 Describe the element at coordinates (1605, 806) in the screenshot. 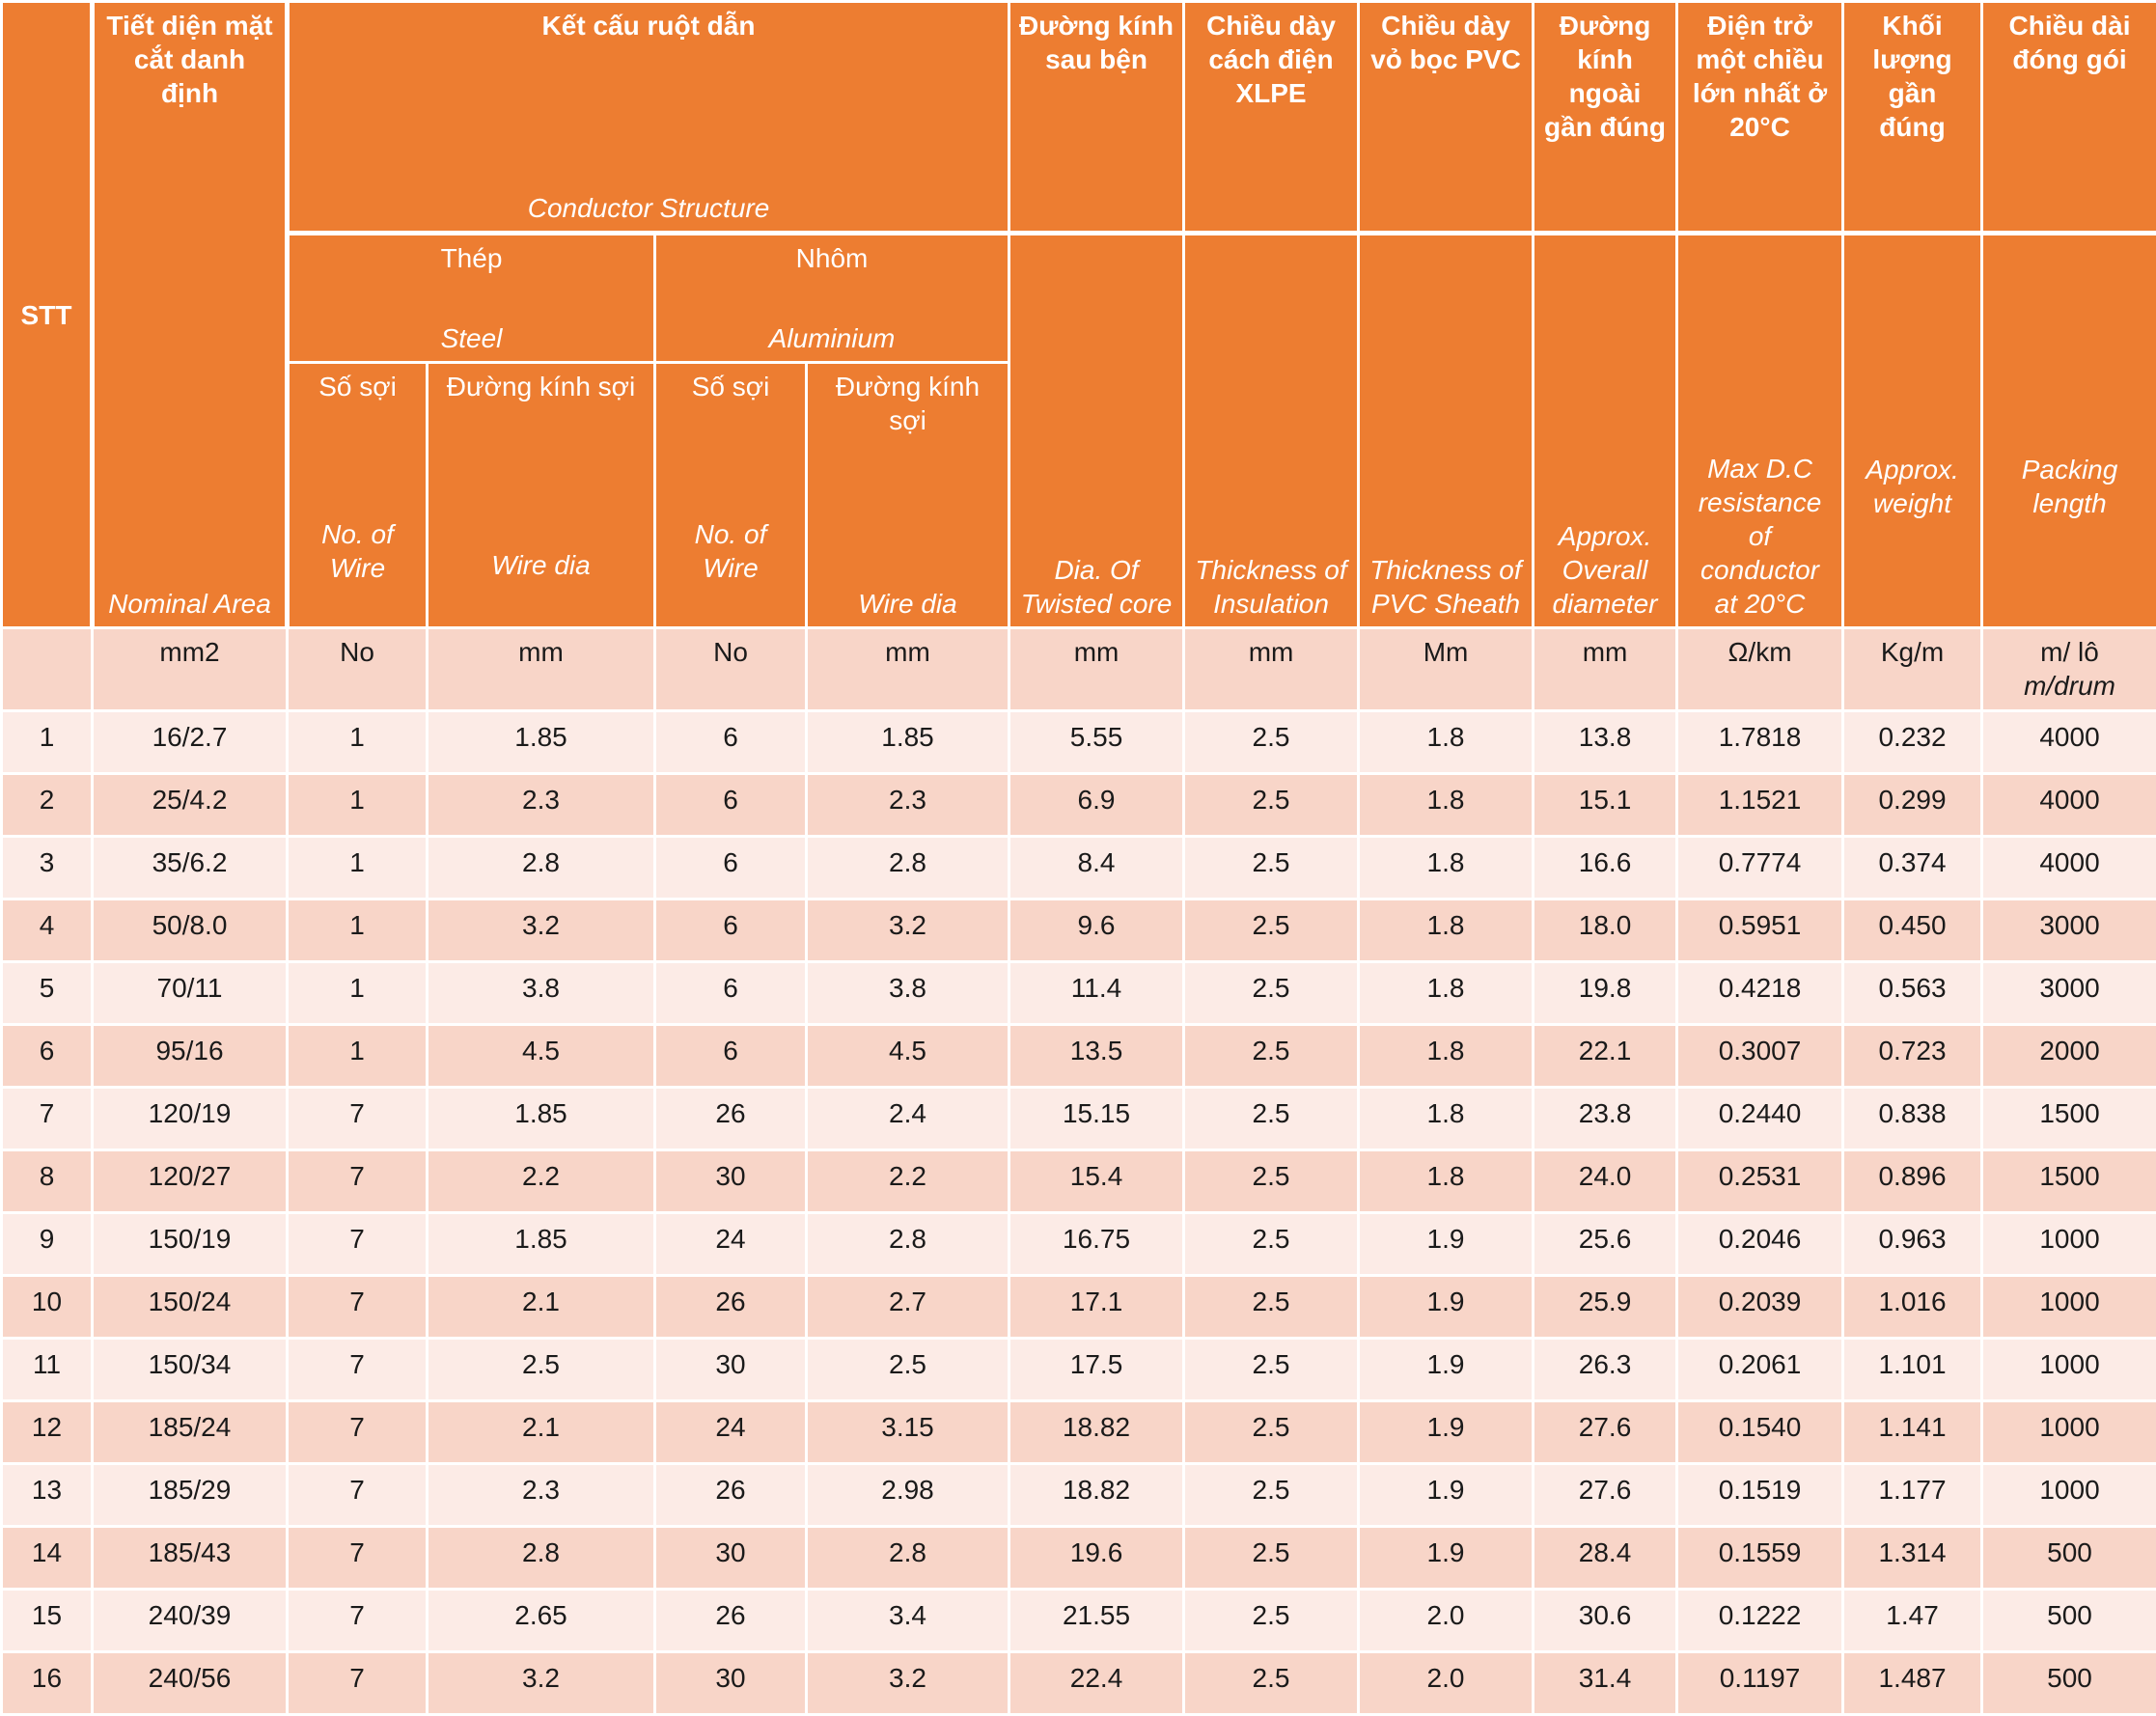

I see `table-cell: 15.1` at that location.